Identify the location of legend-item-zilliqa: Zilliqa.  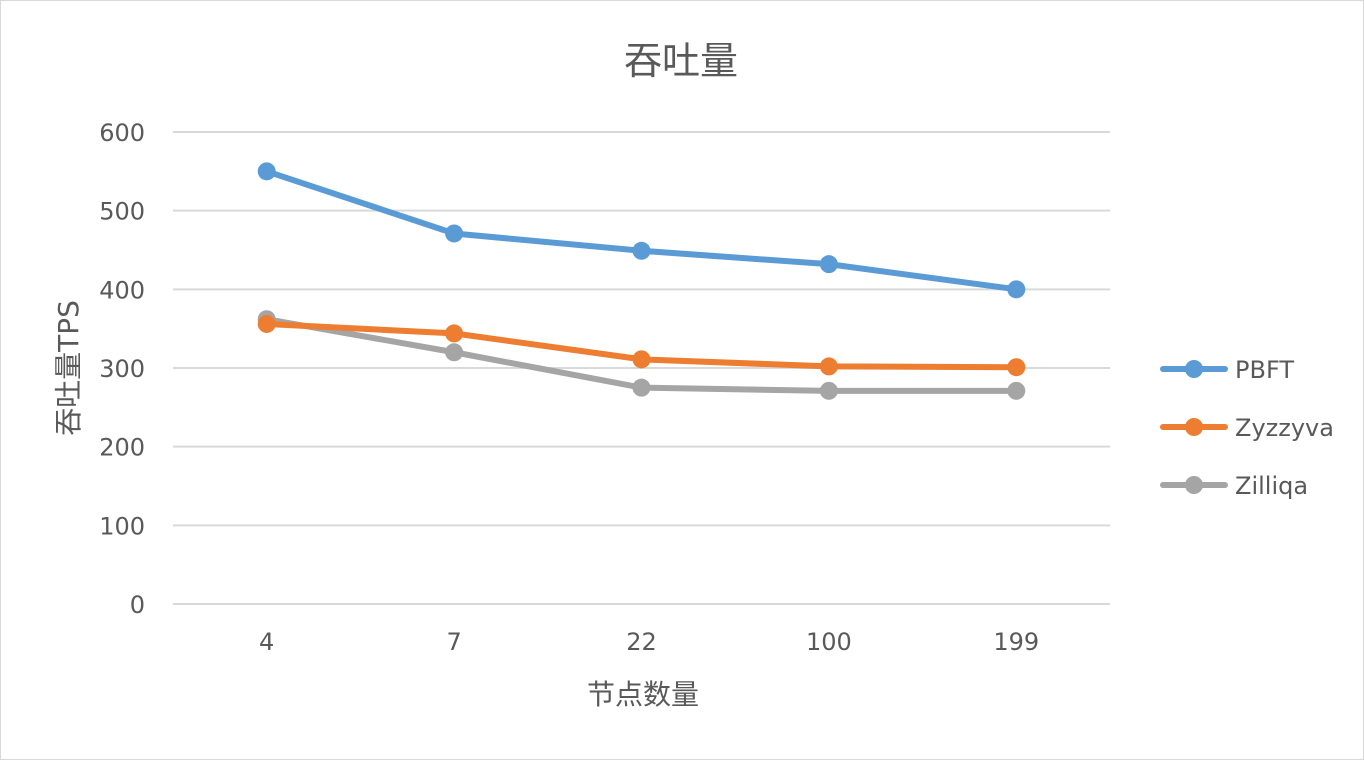
(1234, 486).